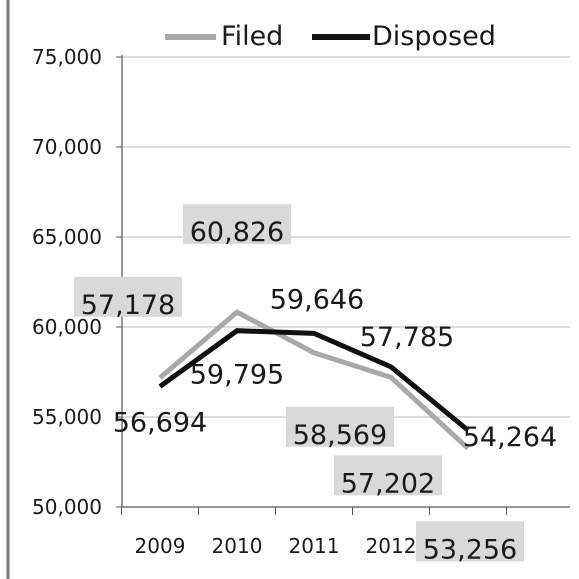 The height and width of the screenshot is (579, 579). I want to click on y-tick-label: 75,000, so click(67, 57).